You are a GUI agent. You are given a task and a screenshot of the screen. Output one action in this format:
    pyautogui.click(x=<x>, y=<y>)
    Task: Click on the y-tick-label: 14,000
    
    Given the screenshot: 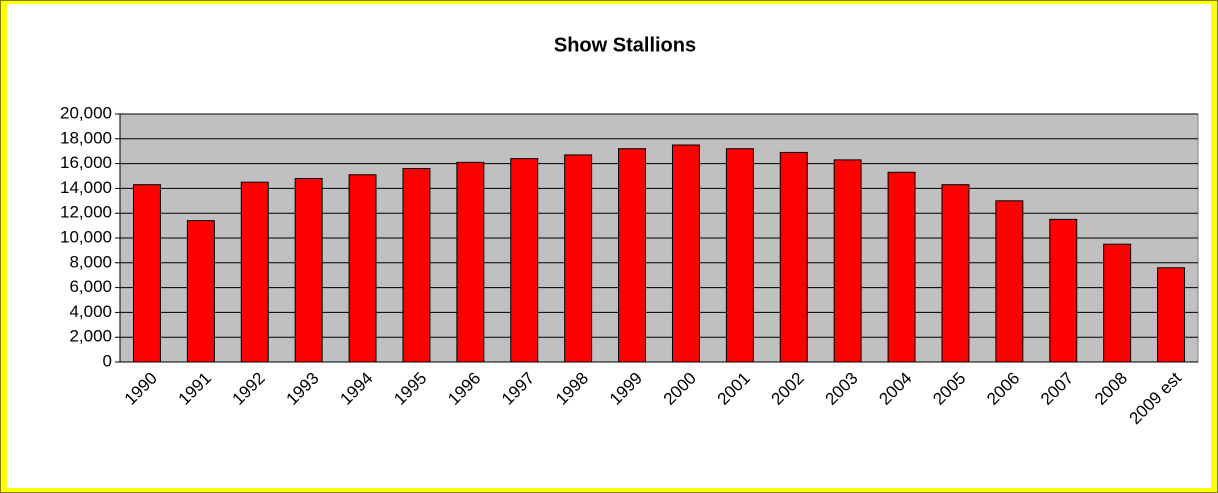 What is the action you would take?
    pyautogui.click(x=86, y=187)
    